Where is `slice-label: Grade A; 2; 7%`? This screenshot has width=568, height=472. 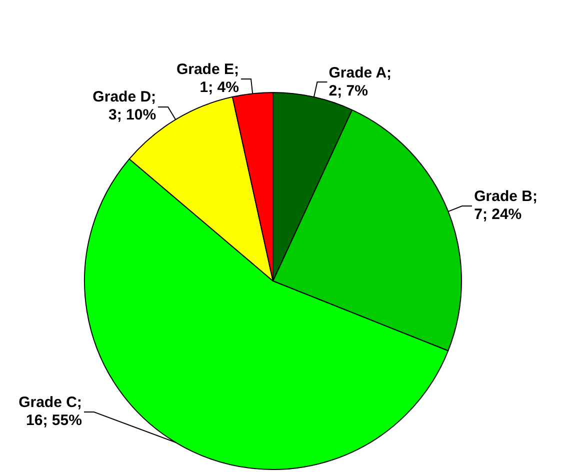
slice-label: Grade A; 2; 7% is located at coordinates (360, 82).